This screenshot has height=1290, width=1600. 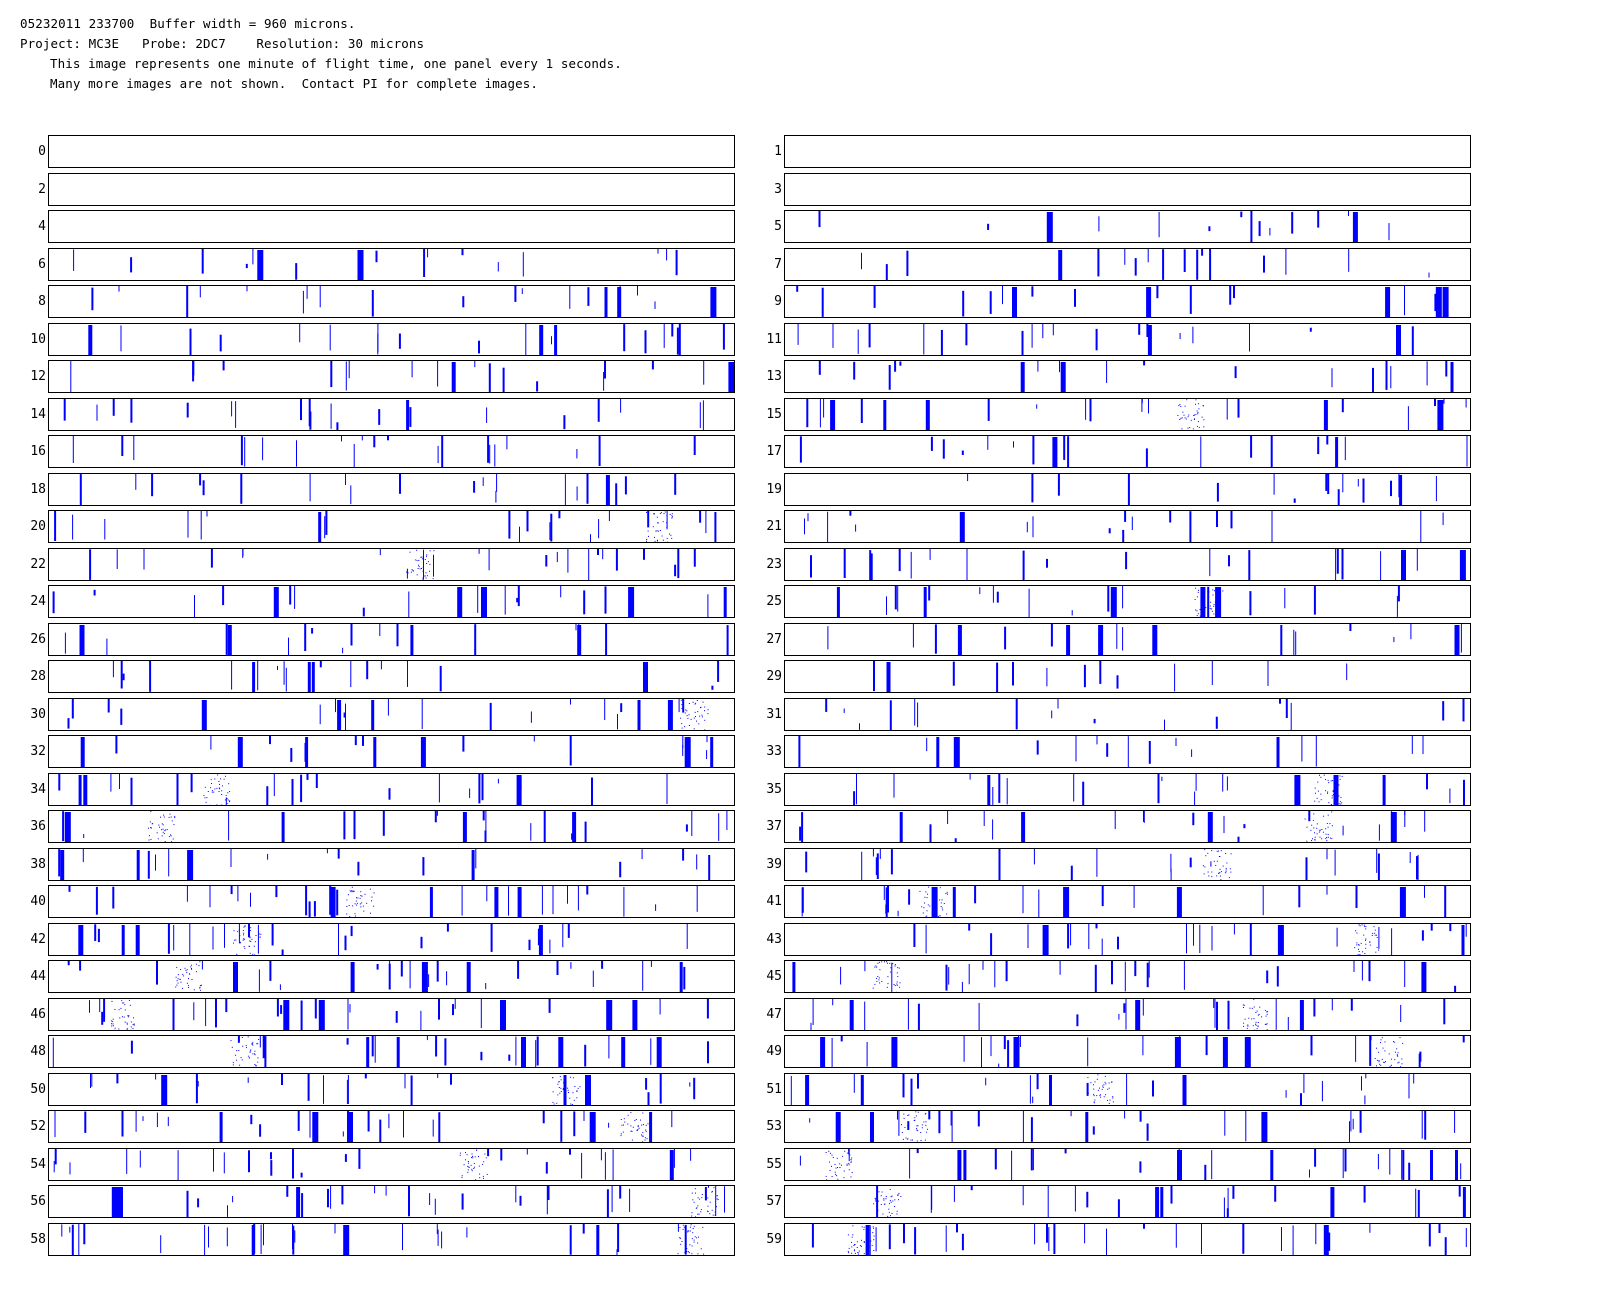 I want to click on panel-label: 54, so click(x=38, y=1164).